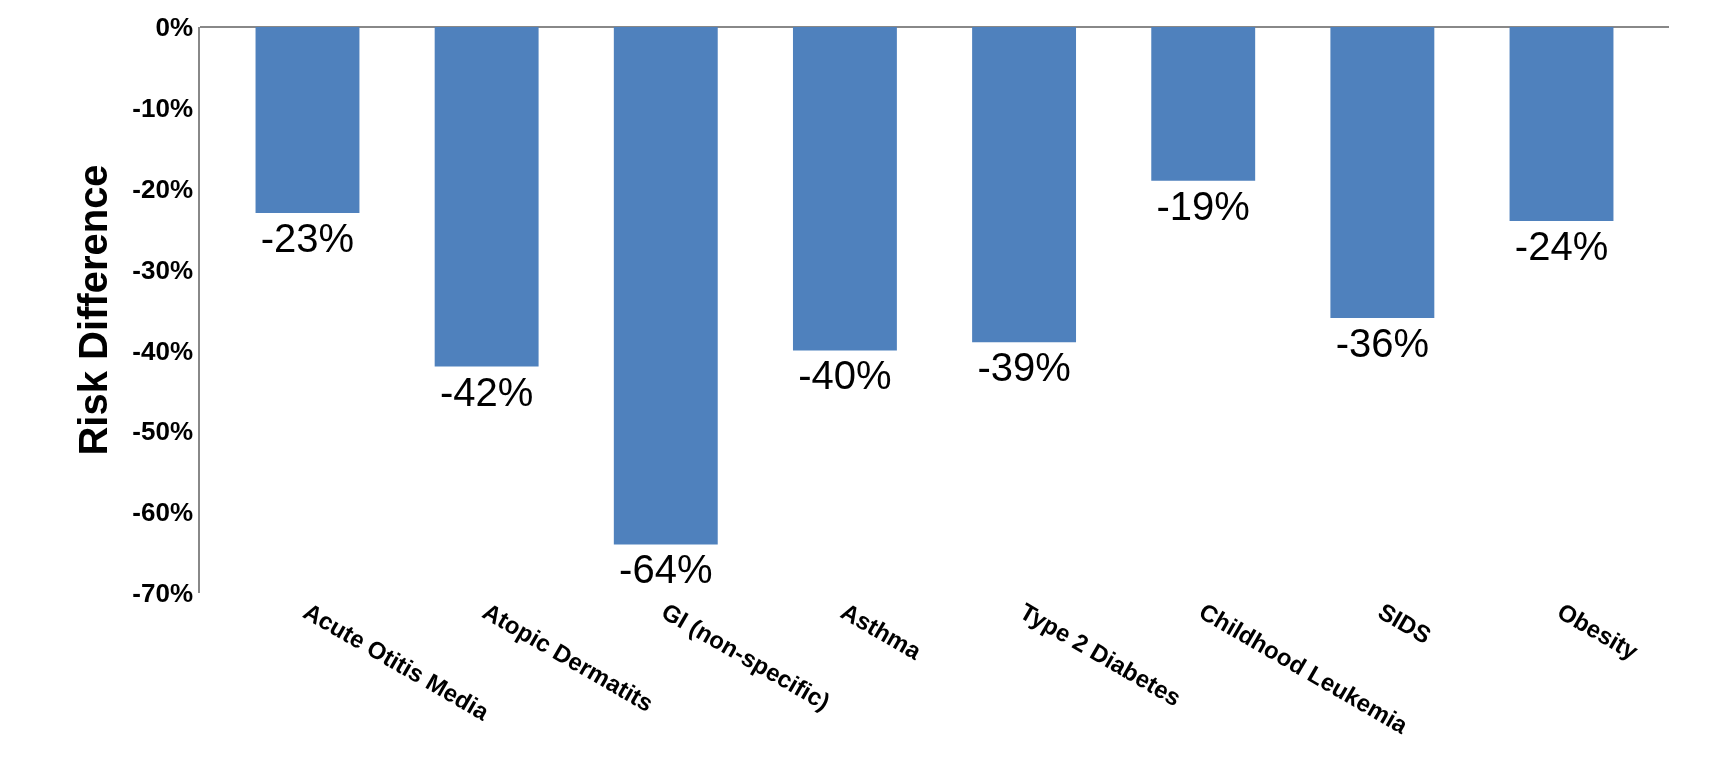  Describe the element at coordinates (845, 375) in the screenshot. I see `data-label: -40%` at that location.